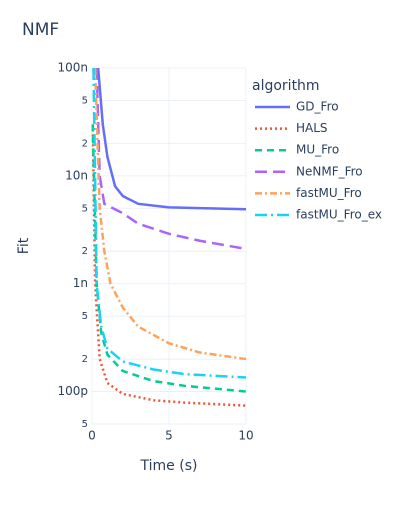 The image size is (419, 522). I want to click on legend-label: GD_Fro, so click(317, 107).